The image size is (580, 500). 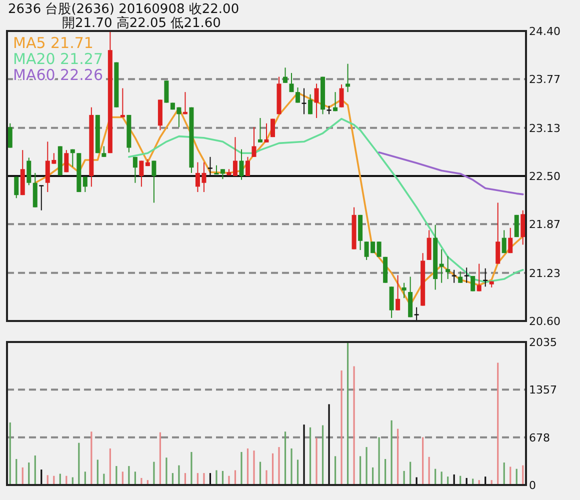 I want to click on y-tick-label: 24.40, so click(x=544, y=31).